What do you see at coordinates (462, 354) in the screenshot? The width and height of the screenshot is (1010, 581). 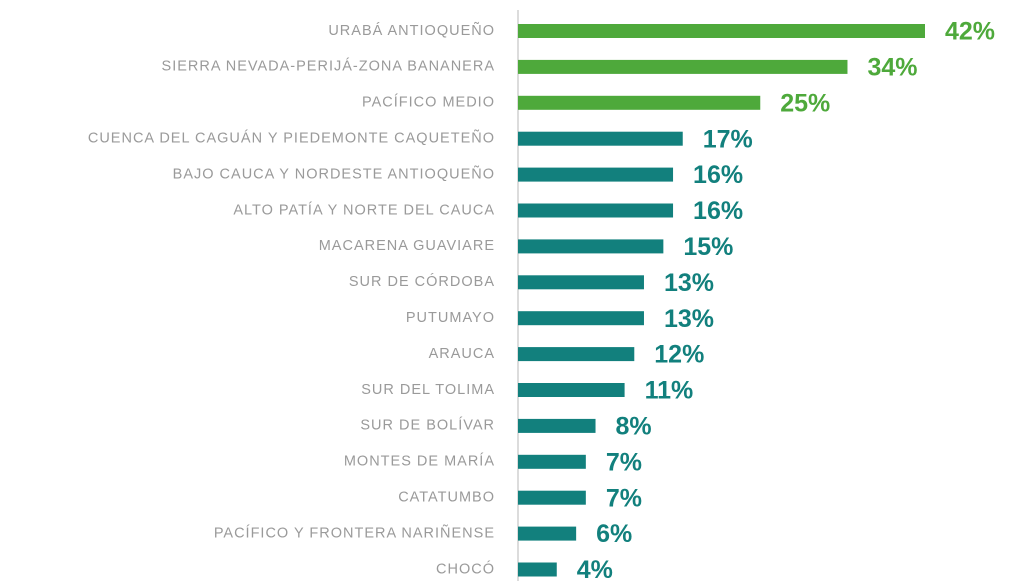 I see `category-label: ARAUCA` at bounding box center [462, 354].